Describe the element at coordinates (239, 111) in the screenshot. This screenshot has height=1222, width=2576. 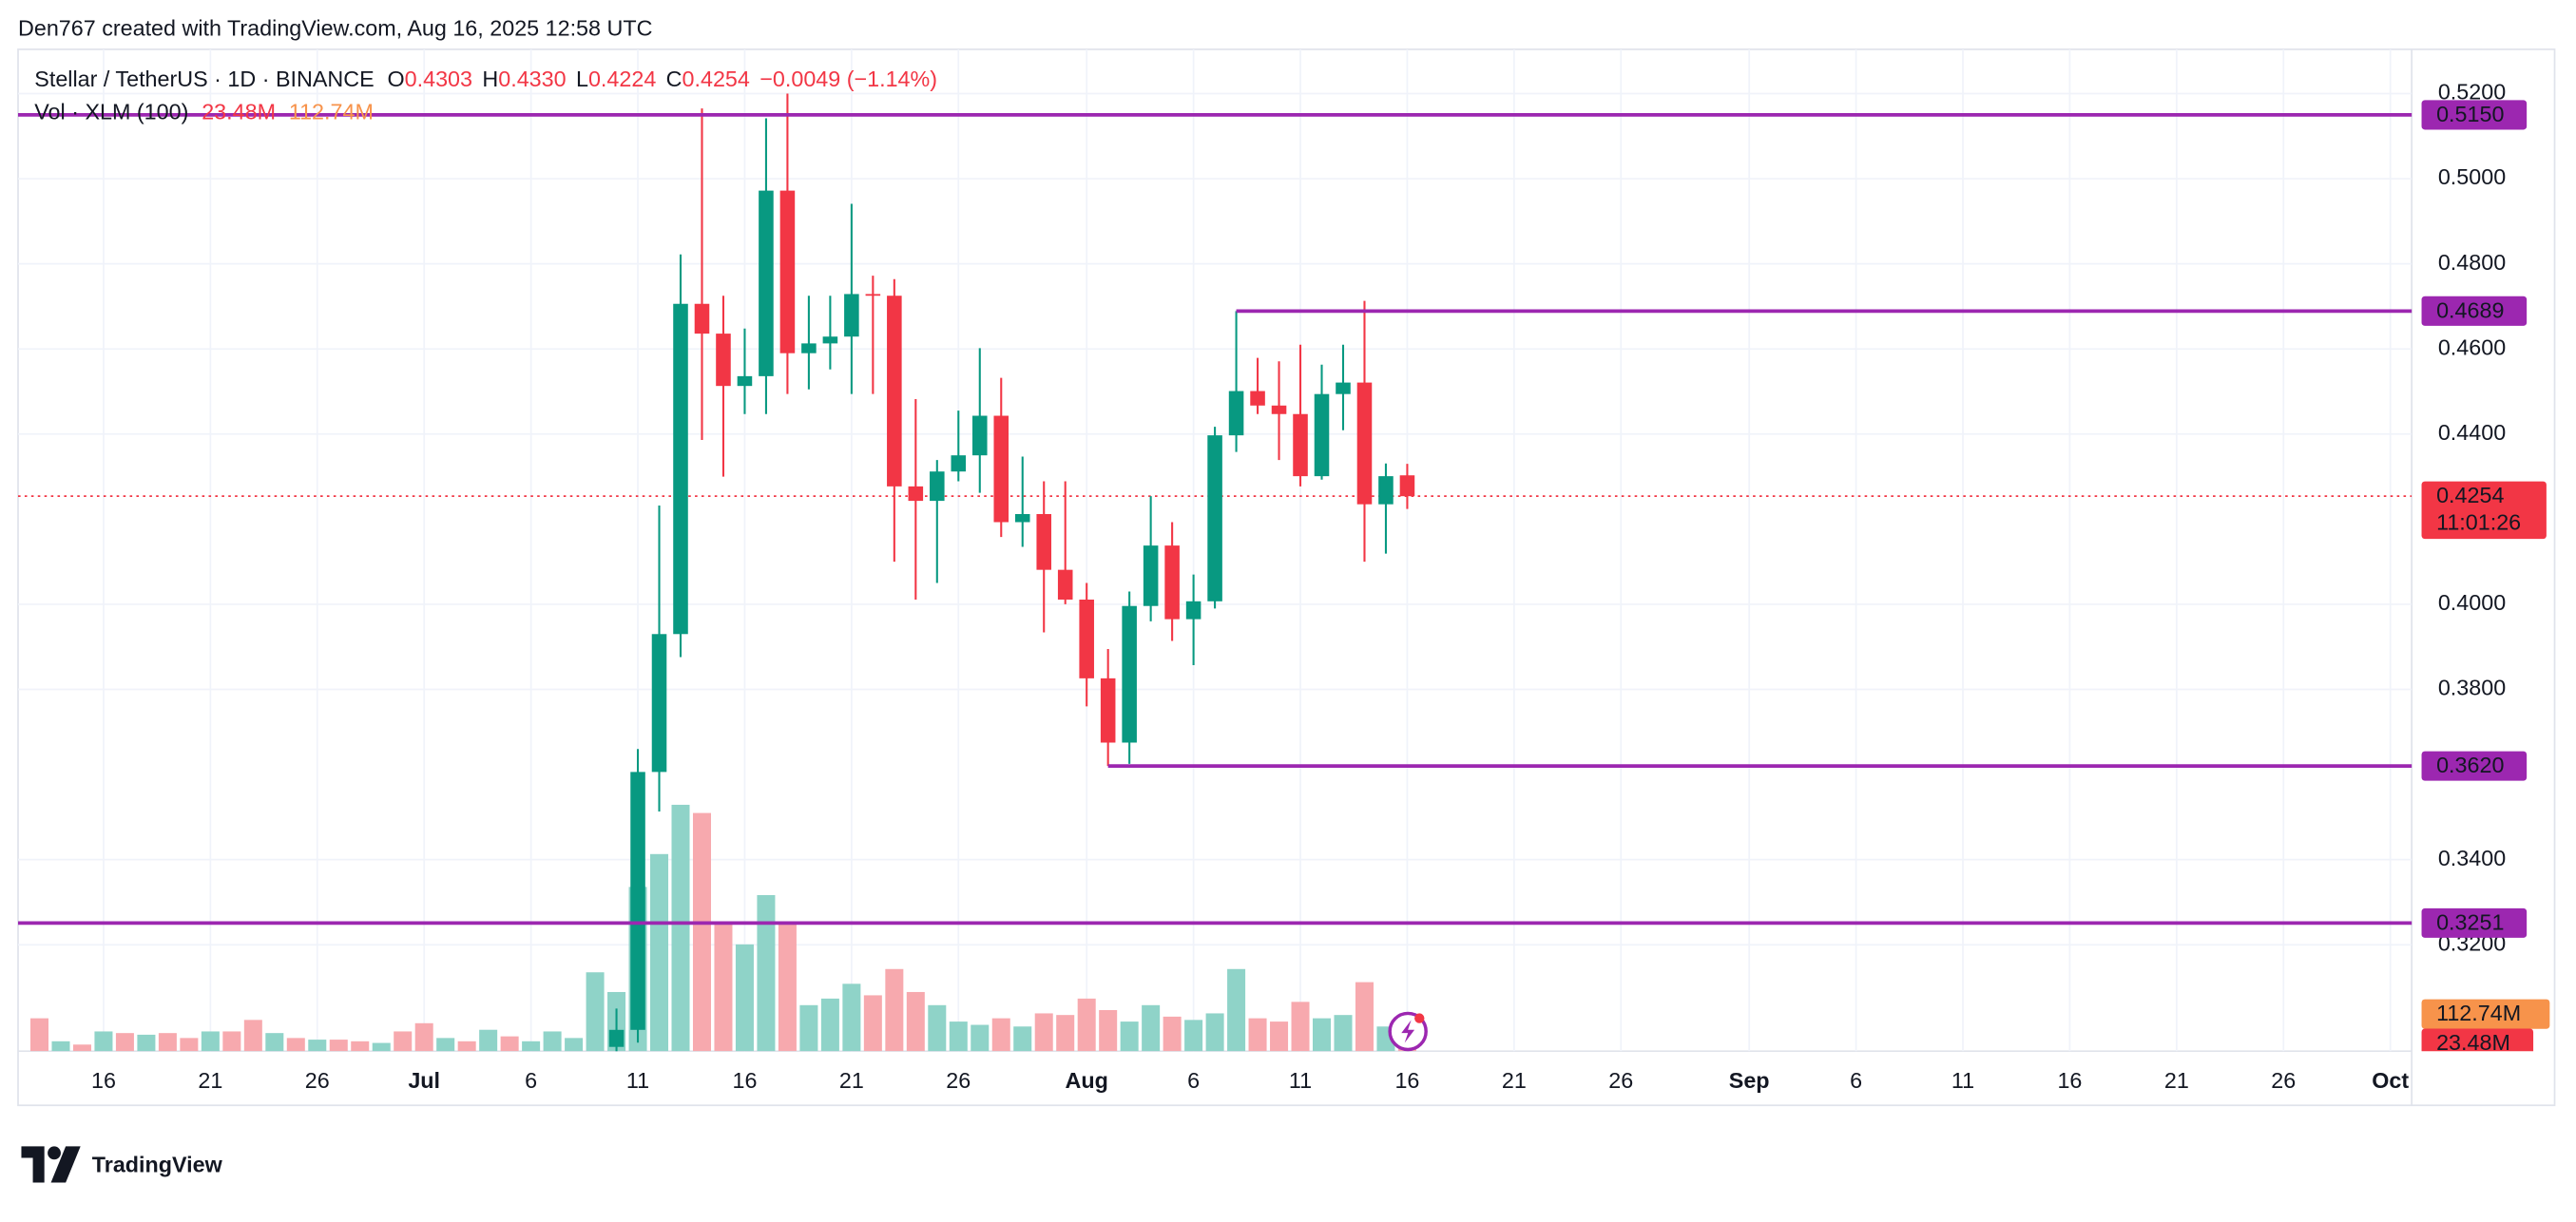
I see `volume-current: 23.48M` at that location.